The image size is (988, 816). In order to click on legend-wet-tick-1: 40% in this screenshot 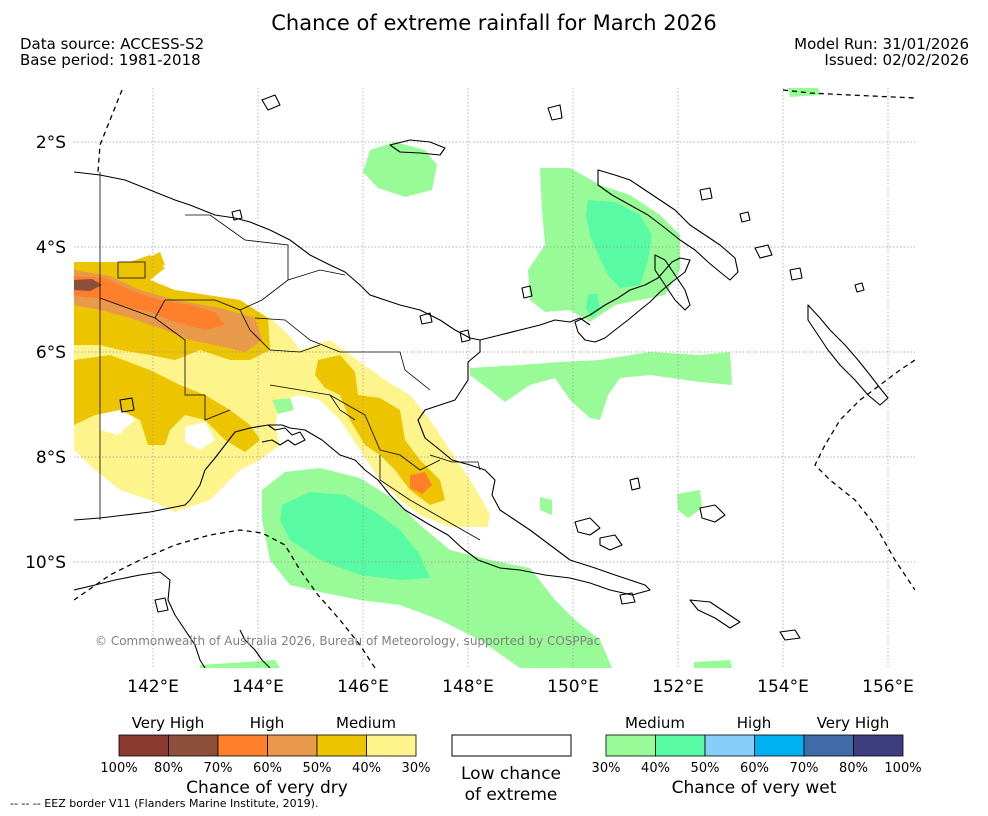, I will do `click(655, 768)`.